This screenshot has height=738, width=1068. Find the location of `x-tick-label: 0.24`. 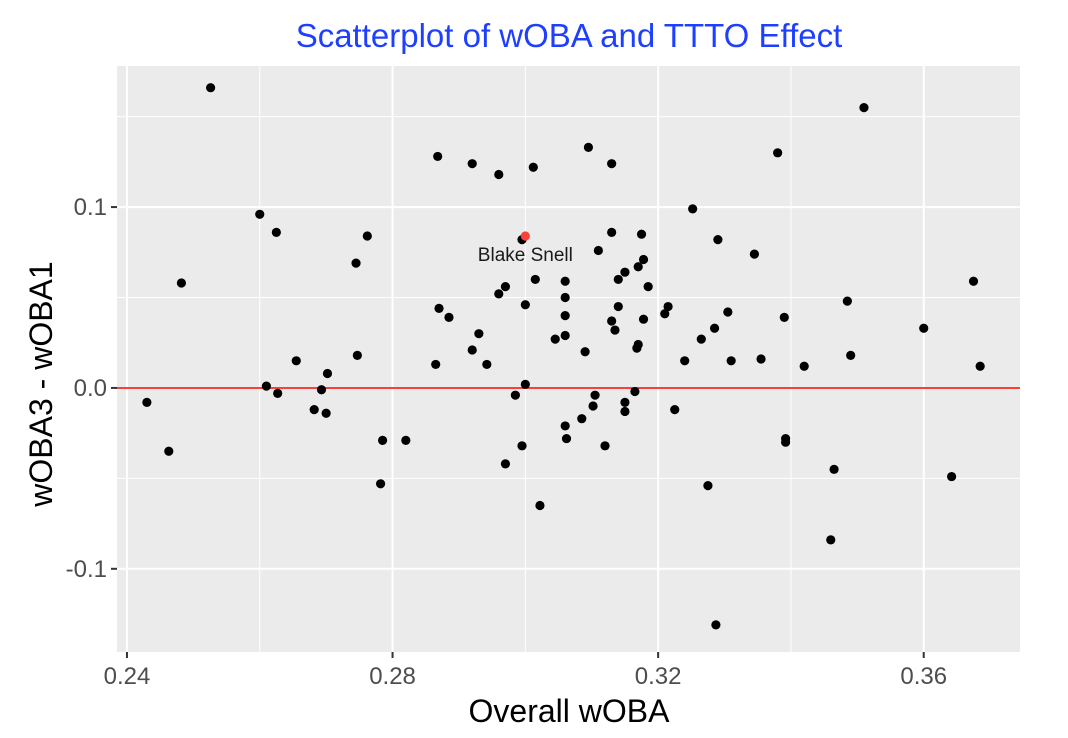

x-tick-label: 0.24 is located at coordinates (127, 676).